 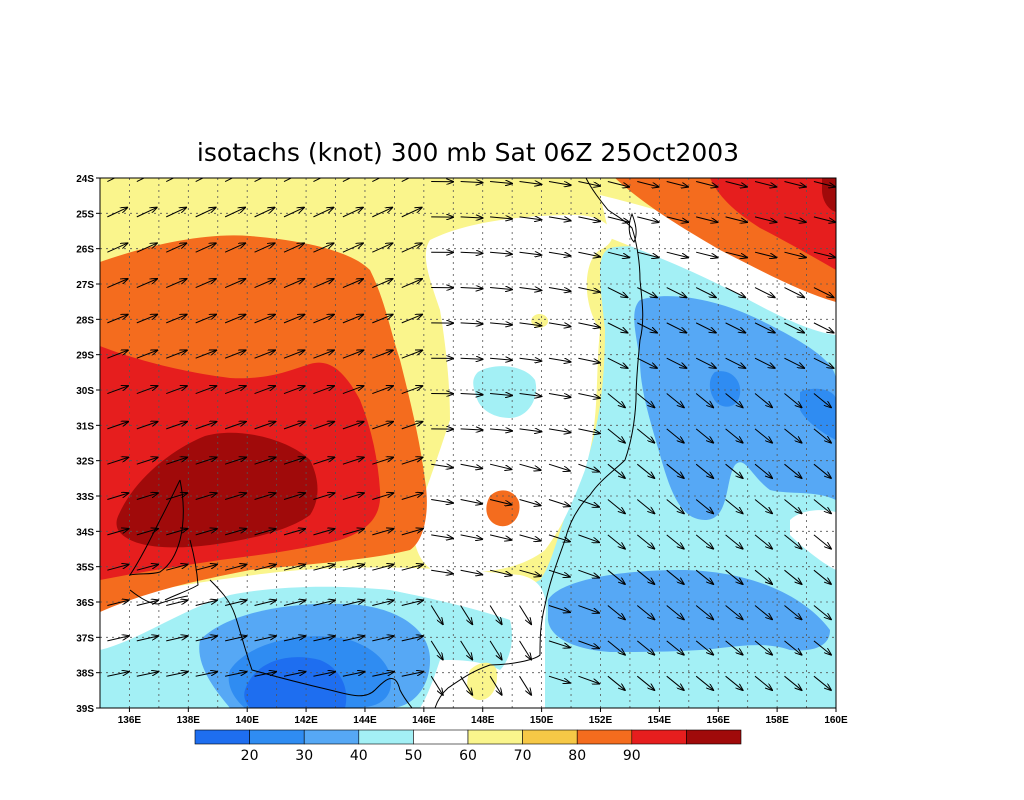 I want to click on coastline-spencer, so click(x=181, y=570).